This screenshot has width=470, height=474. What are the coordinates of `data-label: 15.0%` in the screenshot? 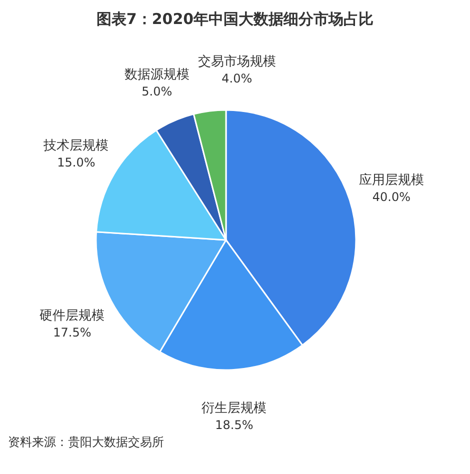 It's located at (76, 162).